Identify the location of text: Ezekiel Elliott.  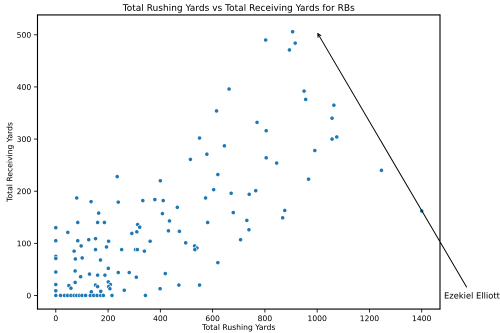
(472, 295).